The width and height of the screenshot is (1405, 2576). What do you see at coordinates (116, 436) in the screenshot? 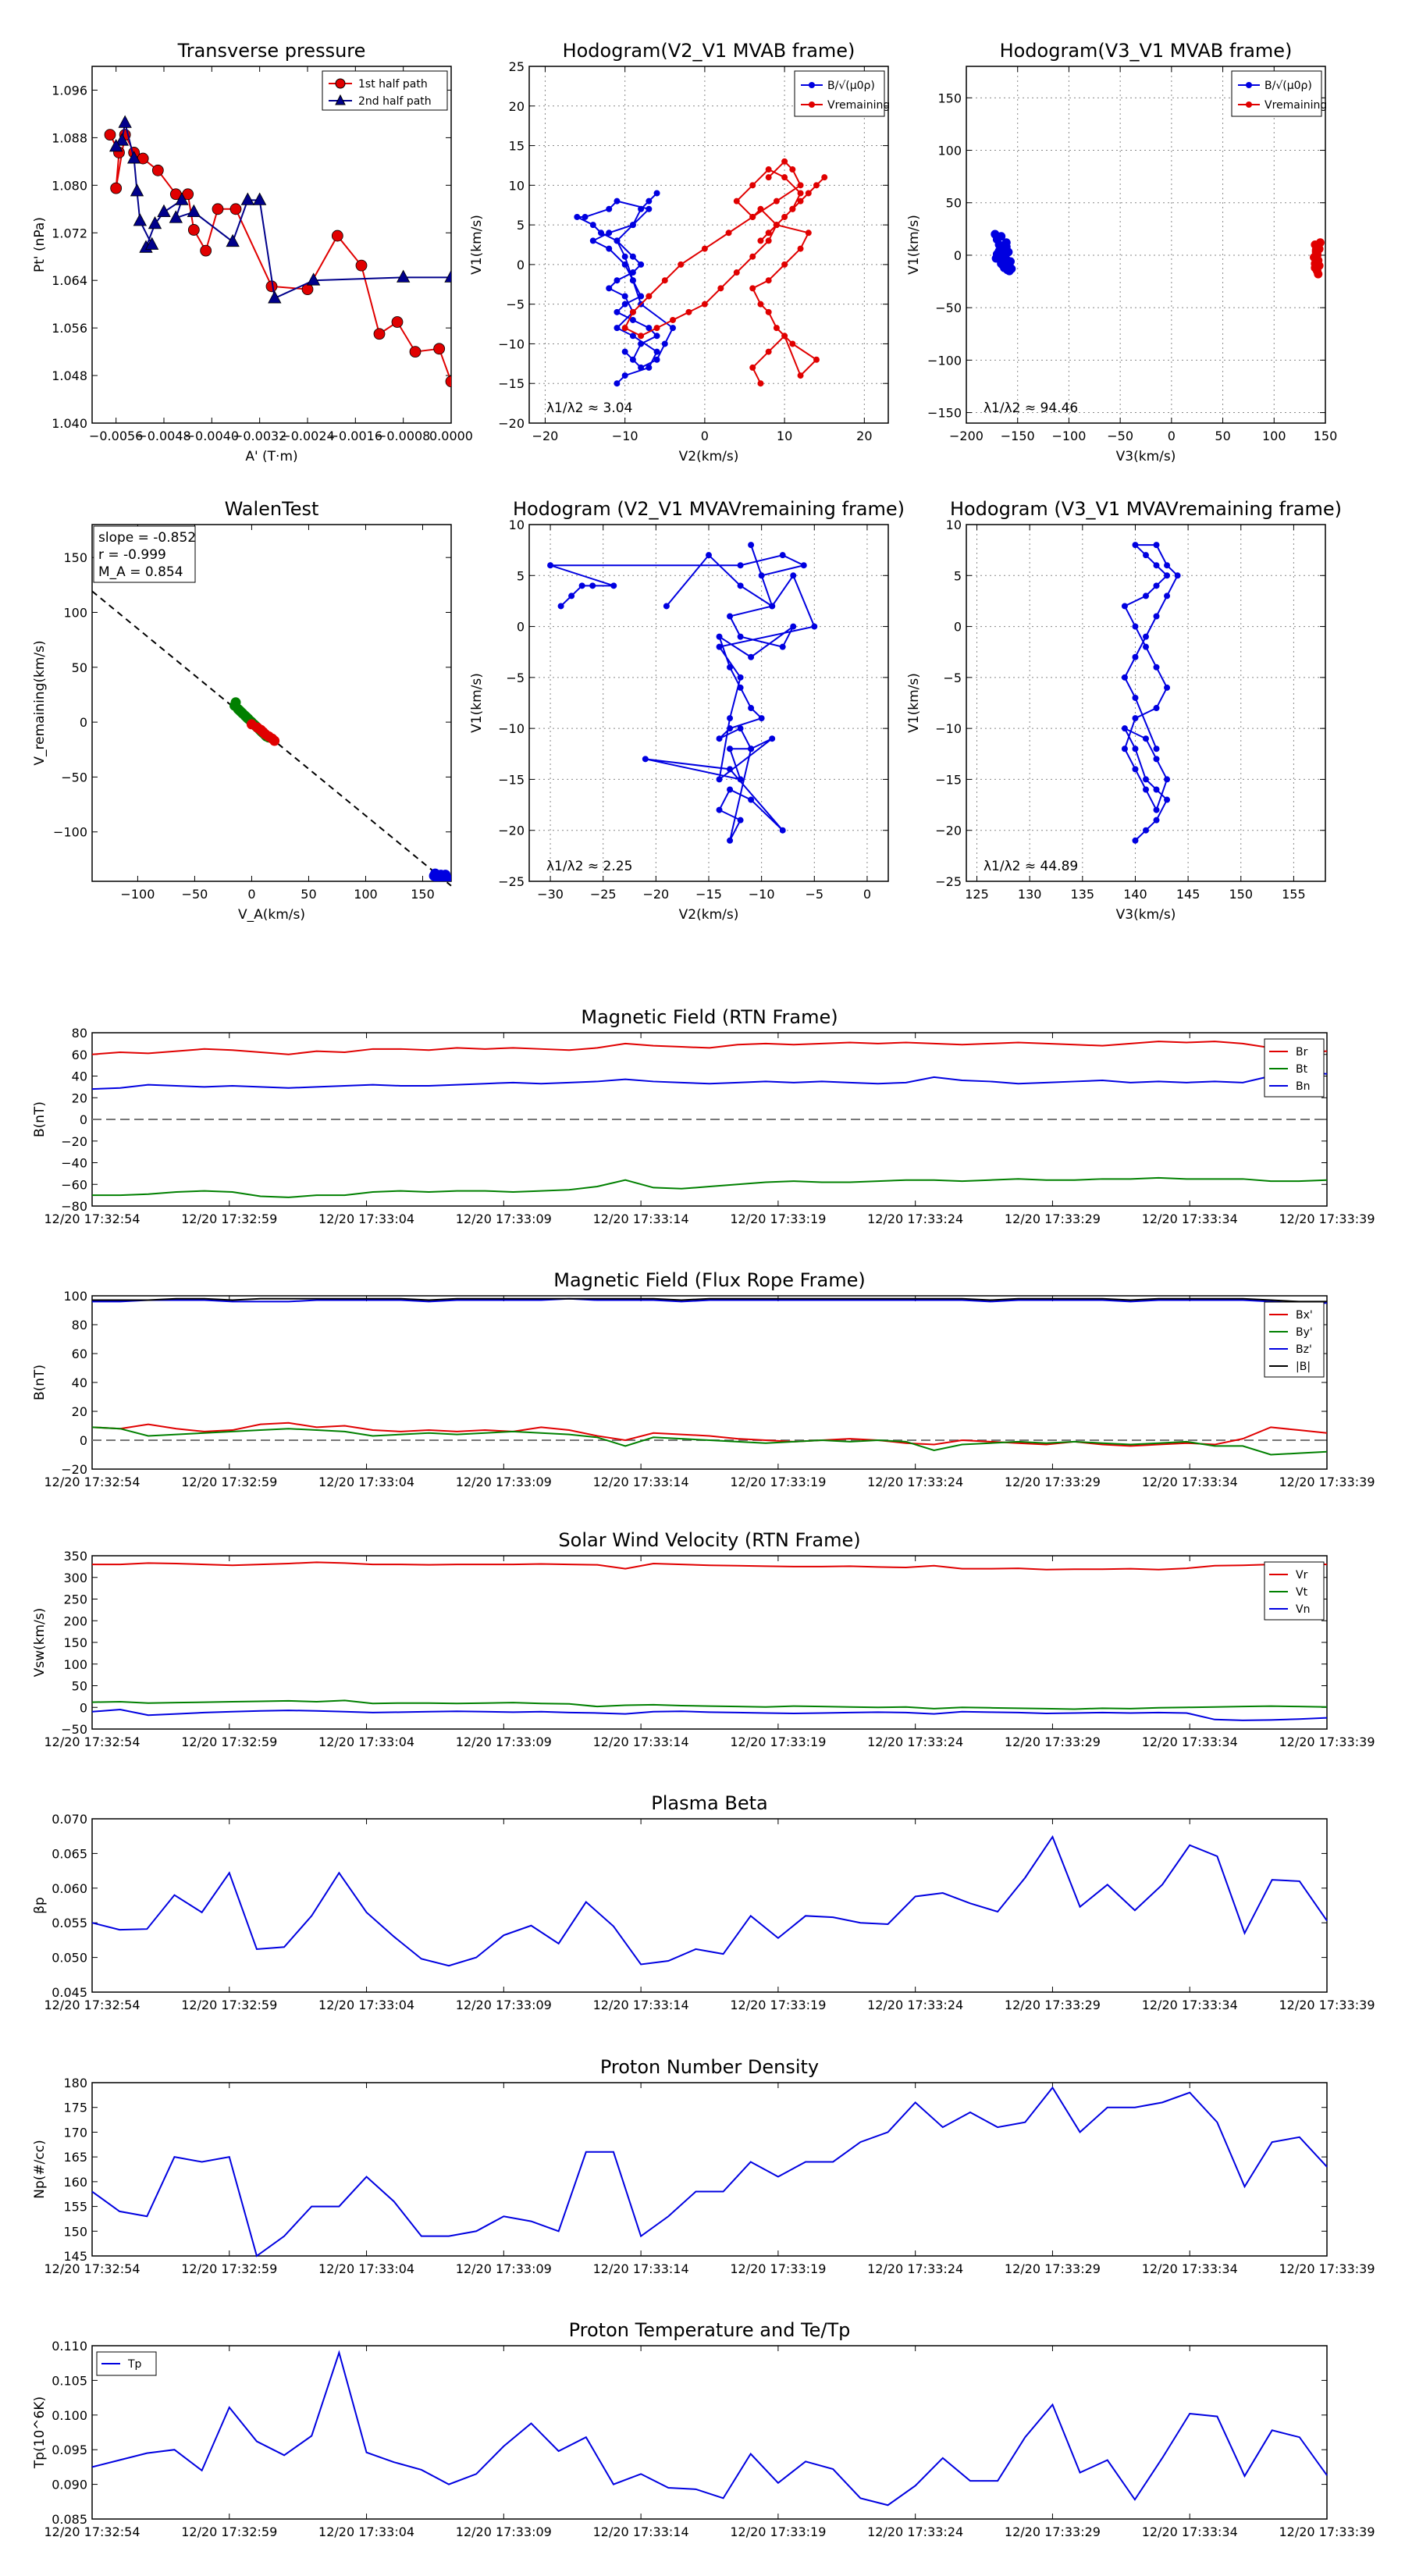
I see `x-tick-label: −0.0056` at bounding box center [116, 436].